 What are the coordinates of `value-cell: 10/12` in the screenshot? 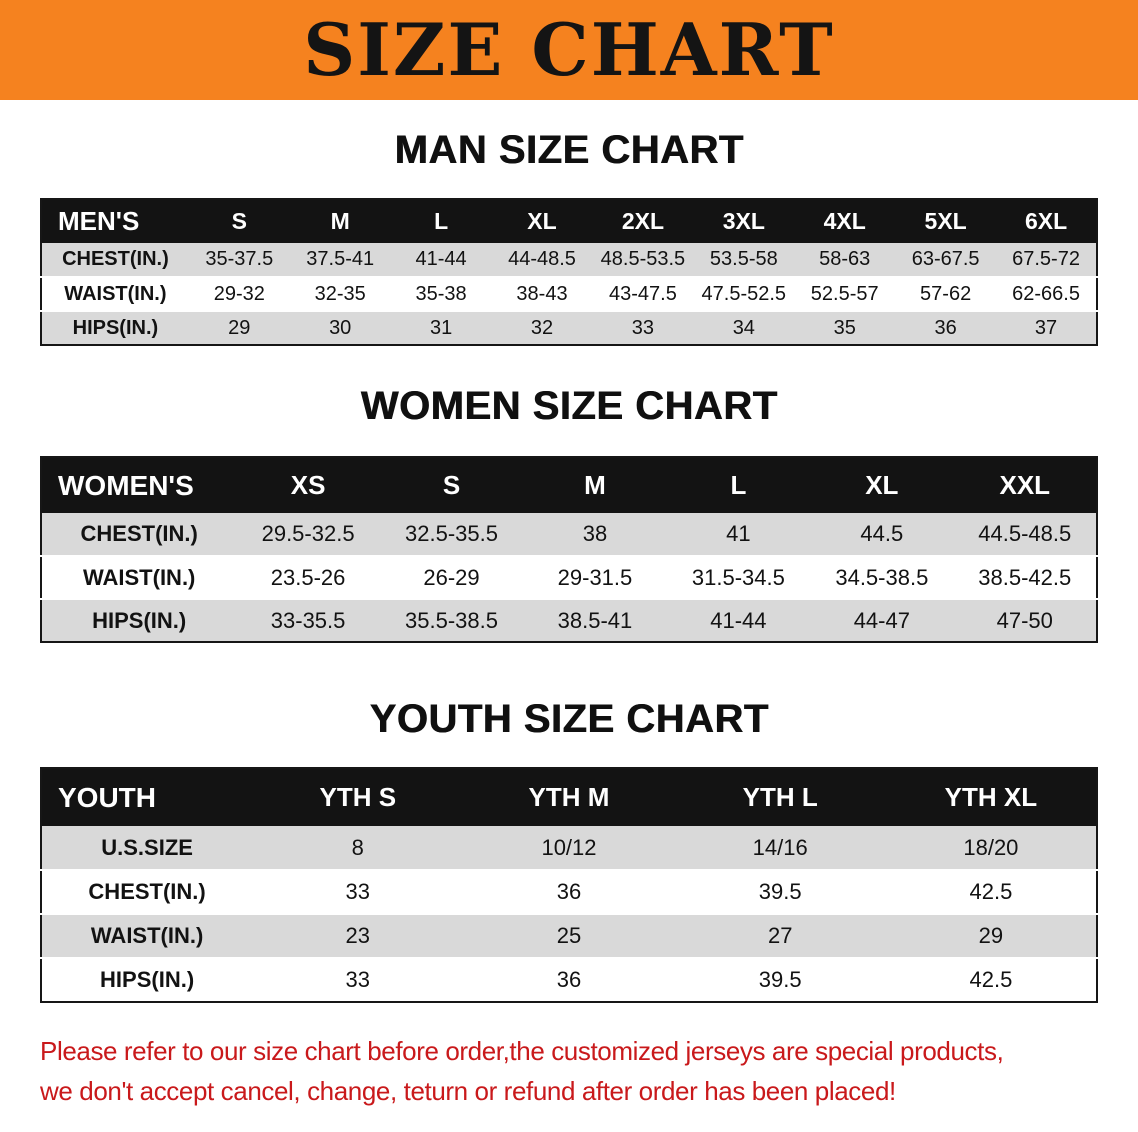 It's located at (569, 848).